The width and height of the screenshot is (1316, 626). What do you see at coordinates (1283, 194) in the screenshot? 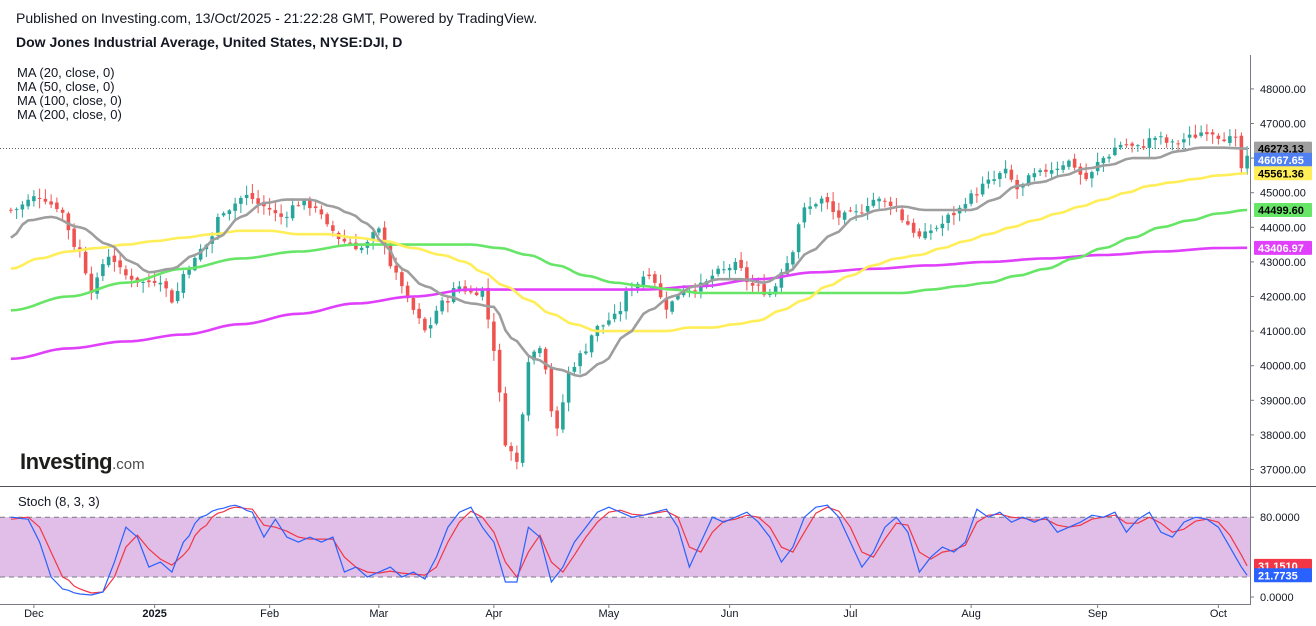
I see `price-tick-label: 45000.00` at bounding box center [1283, 194].